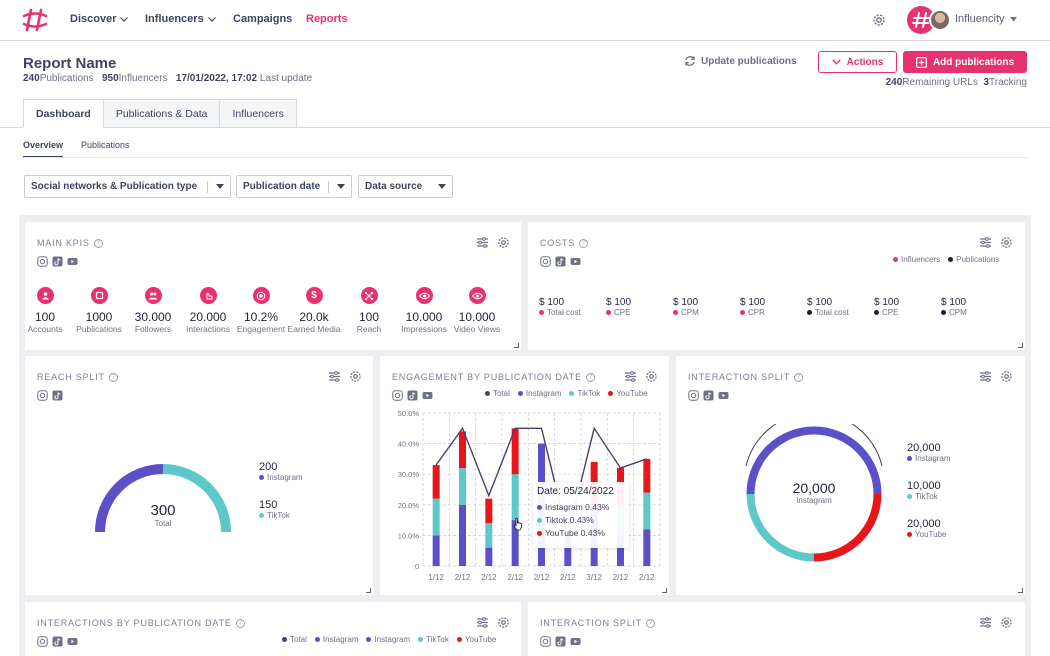  What do you see at coordinates (409, 505) in the screenshot?
I see `y-tick-label: 20.0%` at bounding box center [409, 505].